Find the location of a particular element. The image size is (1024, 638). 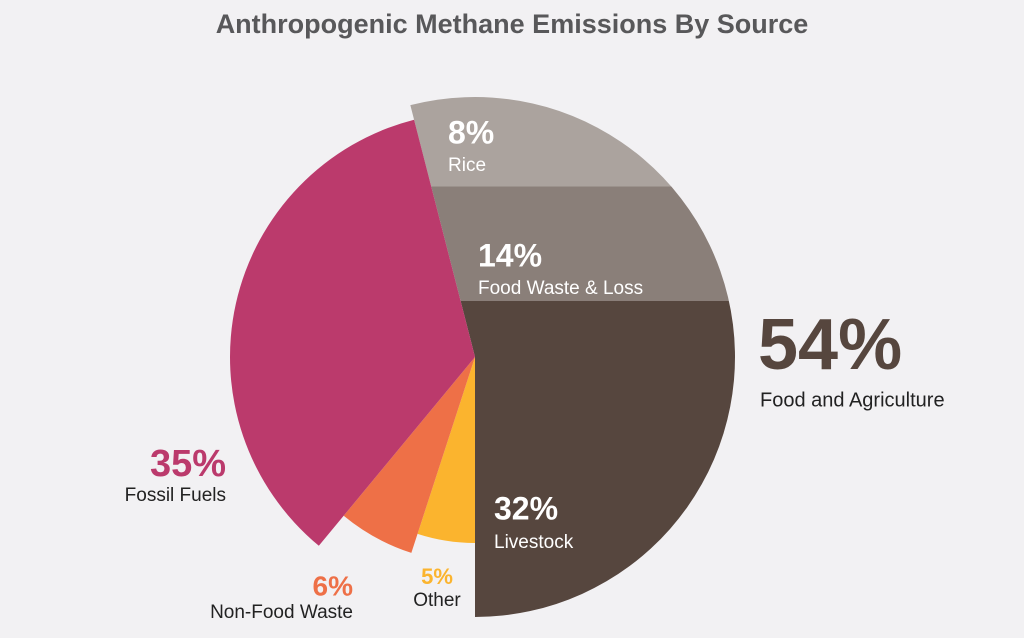

slice-label: Other is located at coordinates (437, 600).